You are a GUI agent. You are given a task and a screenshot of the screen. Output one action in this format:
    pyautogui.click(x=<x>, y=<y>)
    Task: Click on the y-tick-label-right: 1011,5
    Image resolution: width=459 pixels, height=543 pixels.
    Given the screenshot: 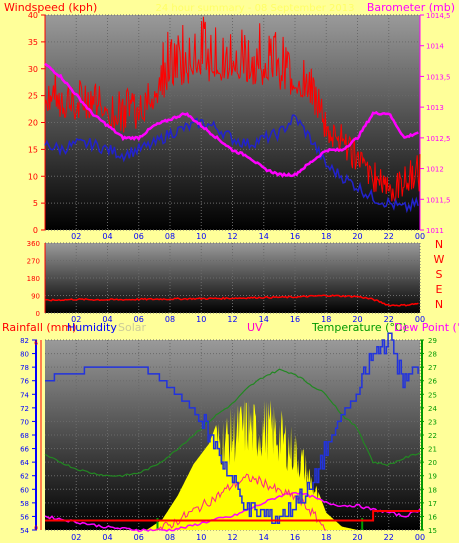 What is the action you would take?
    pyautogui.click(x=438, y=200)
    